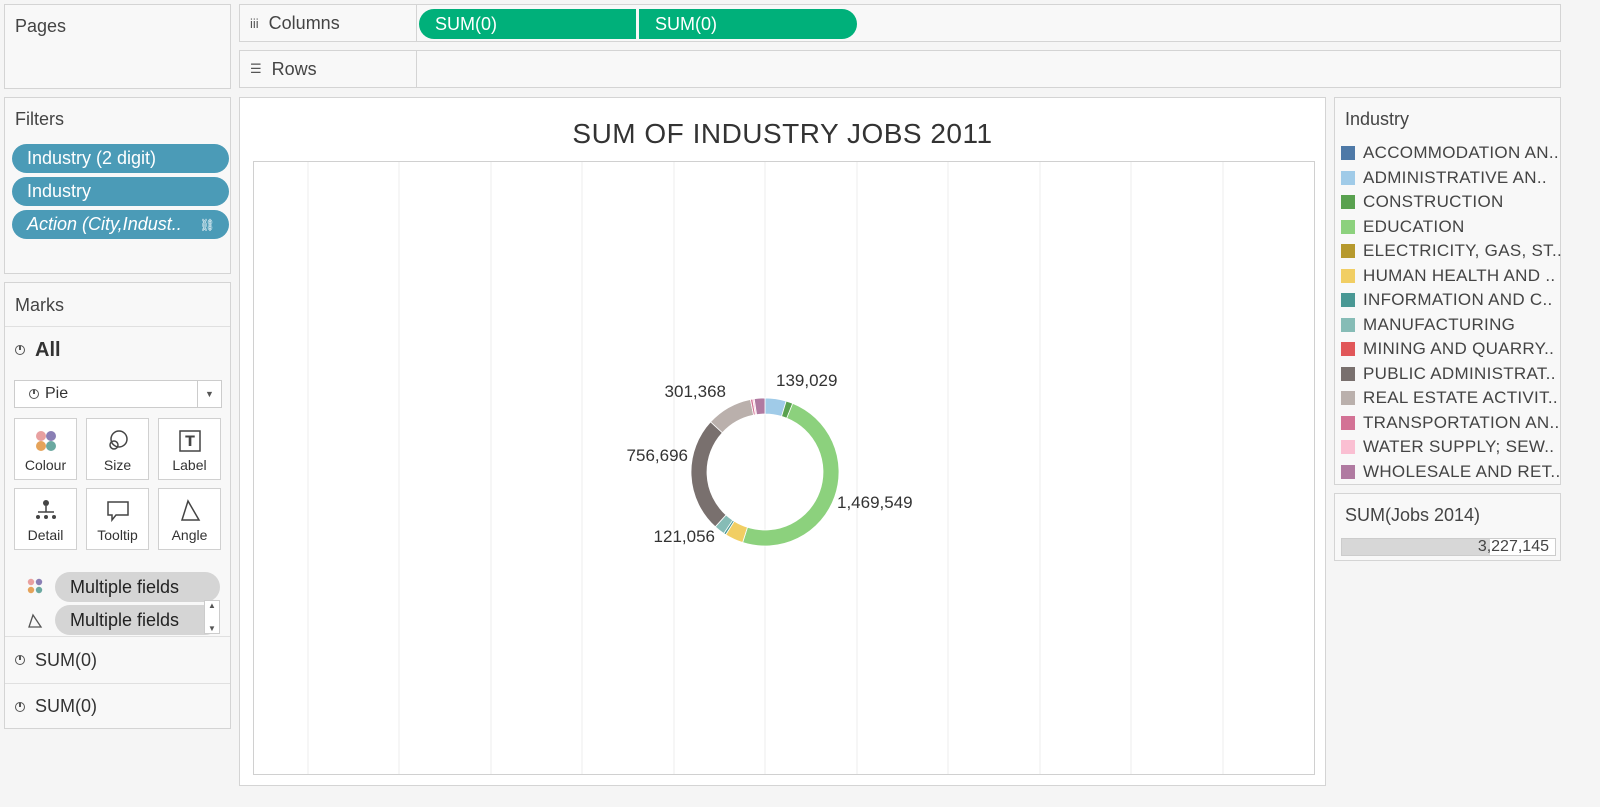 The width and height of the screenshot is (1600, 807). What do you see at coordinates (35, 586) in the screenshot?
I see `colour-field-icon` at bounding box center [35, 586].